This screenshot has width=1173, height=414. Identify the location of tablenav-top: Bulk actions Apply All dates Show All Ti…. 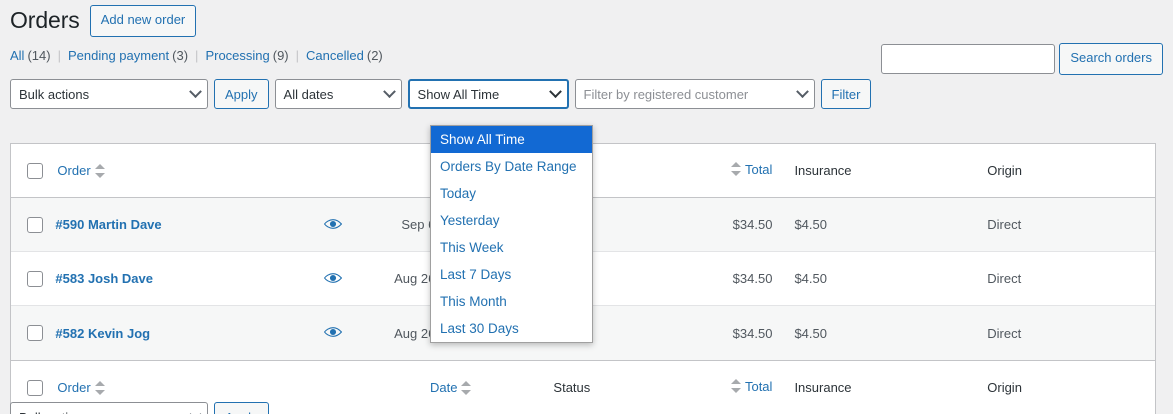
(586, 94).